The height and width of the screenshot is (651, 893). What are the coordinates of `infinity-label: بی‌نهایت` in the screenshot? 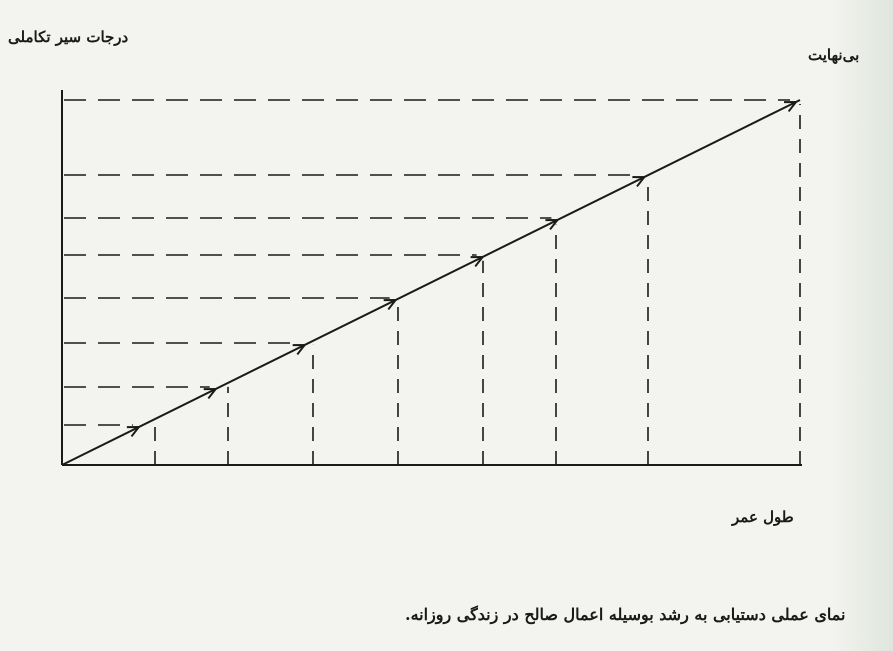 It's located at (834, 55).